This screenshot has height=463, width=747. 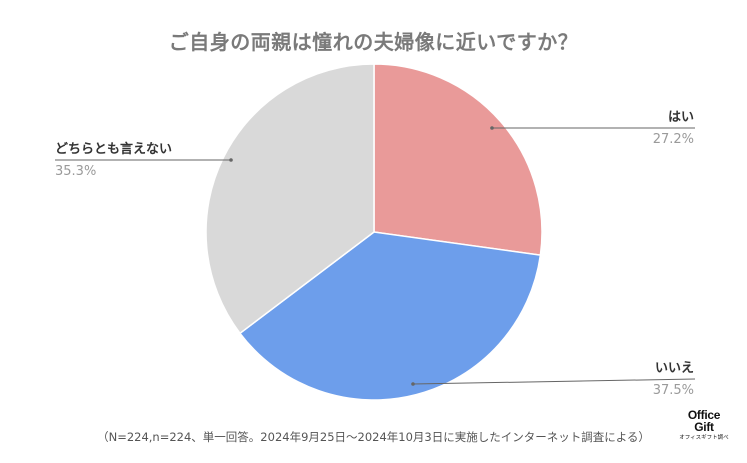 I want to click on brand-logo-line2: Gift, so click(x=704, y=427).